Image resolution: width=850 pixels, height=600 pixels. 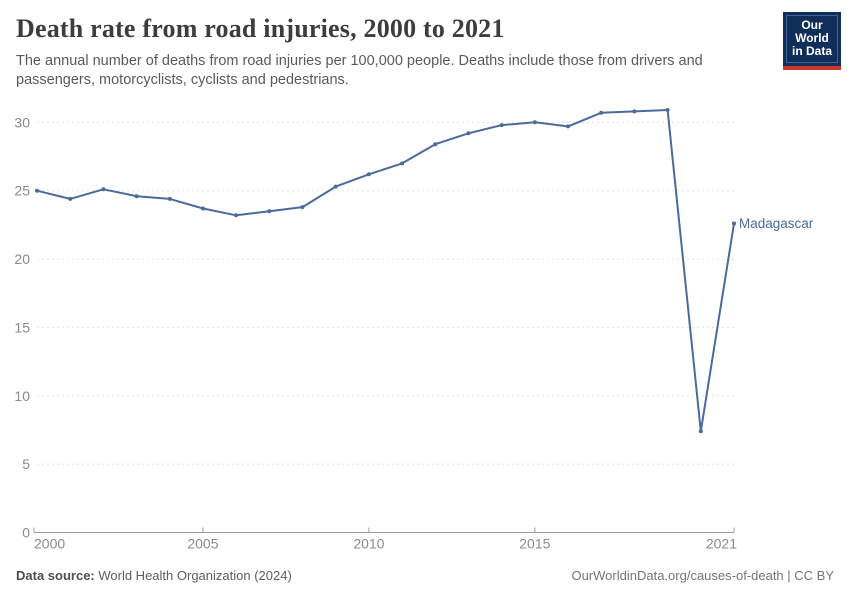 What do you see at coordinates (534, 544) in the screenshot?
I see `x-tick-label-2015: 2015` at bounding box center [534, 544].